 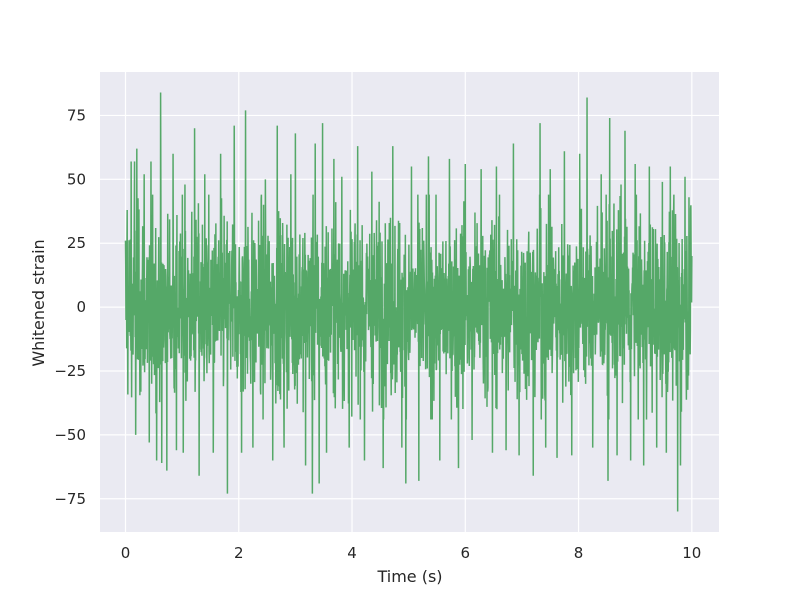 I want to click on x-tick-label: 4, so click(x=352, y=553).